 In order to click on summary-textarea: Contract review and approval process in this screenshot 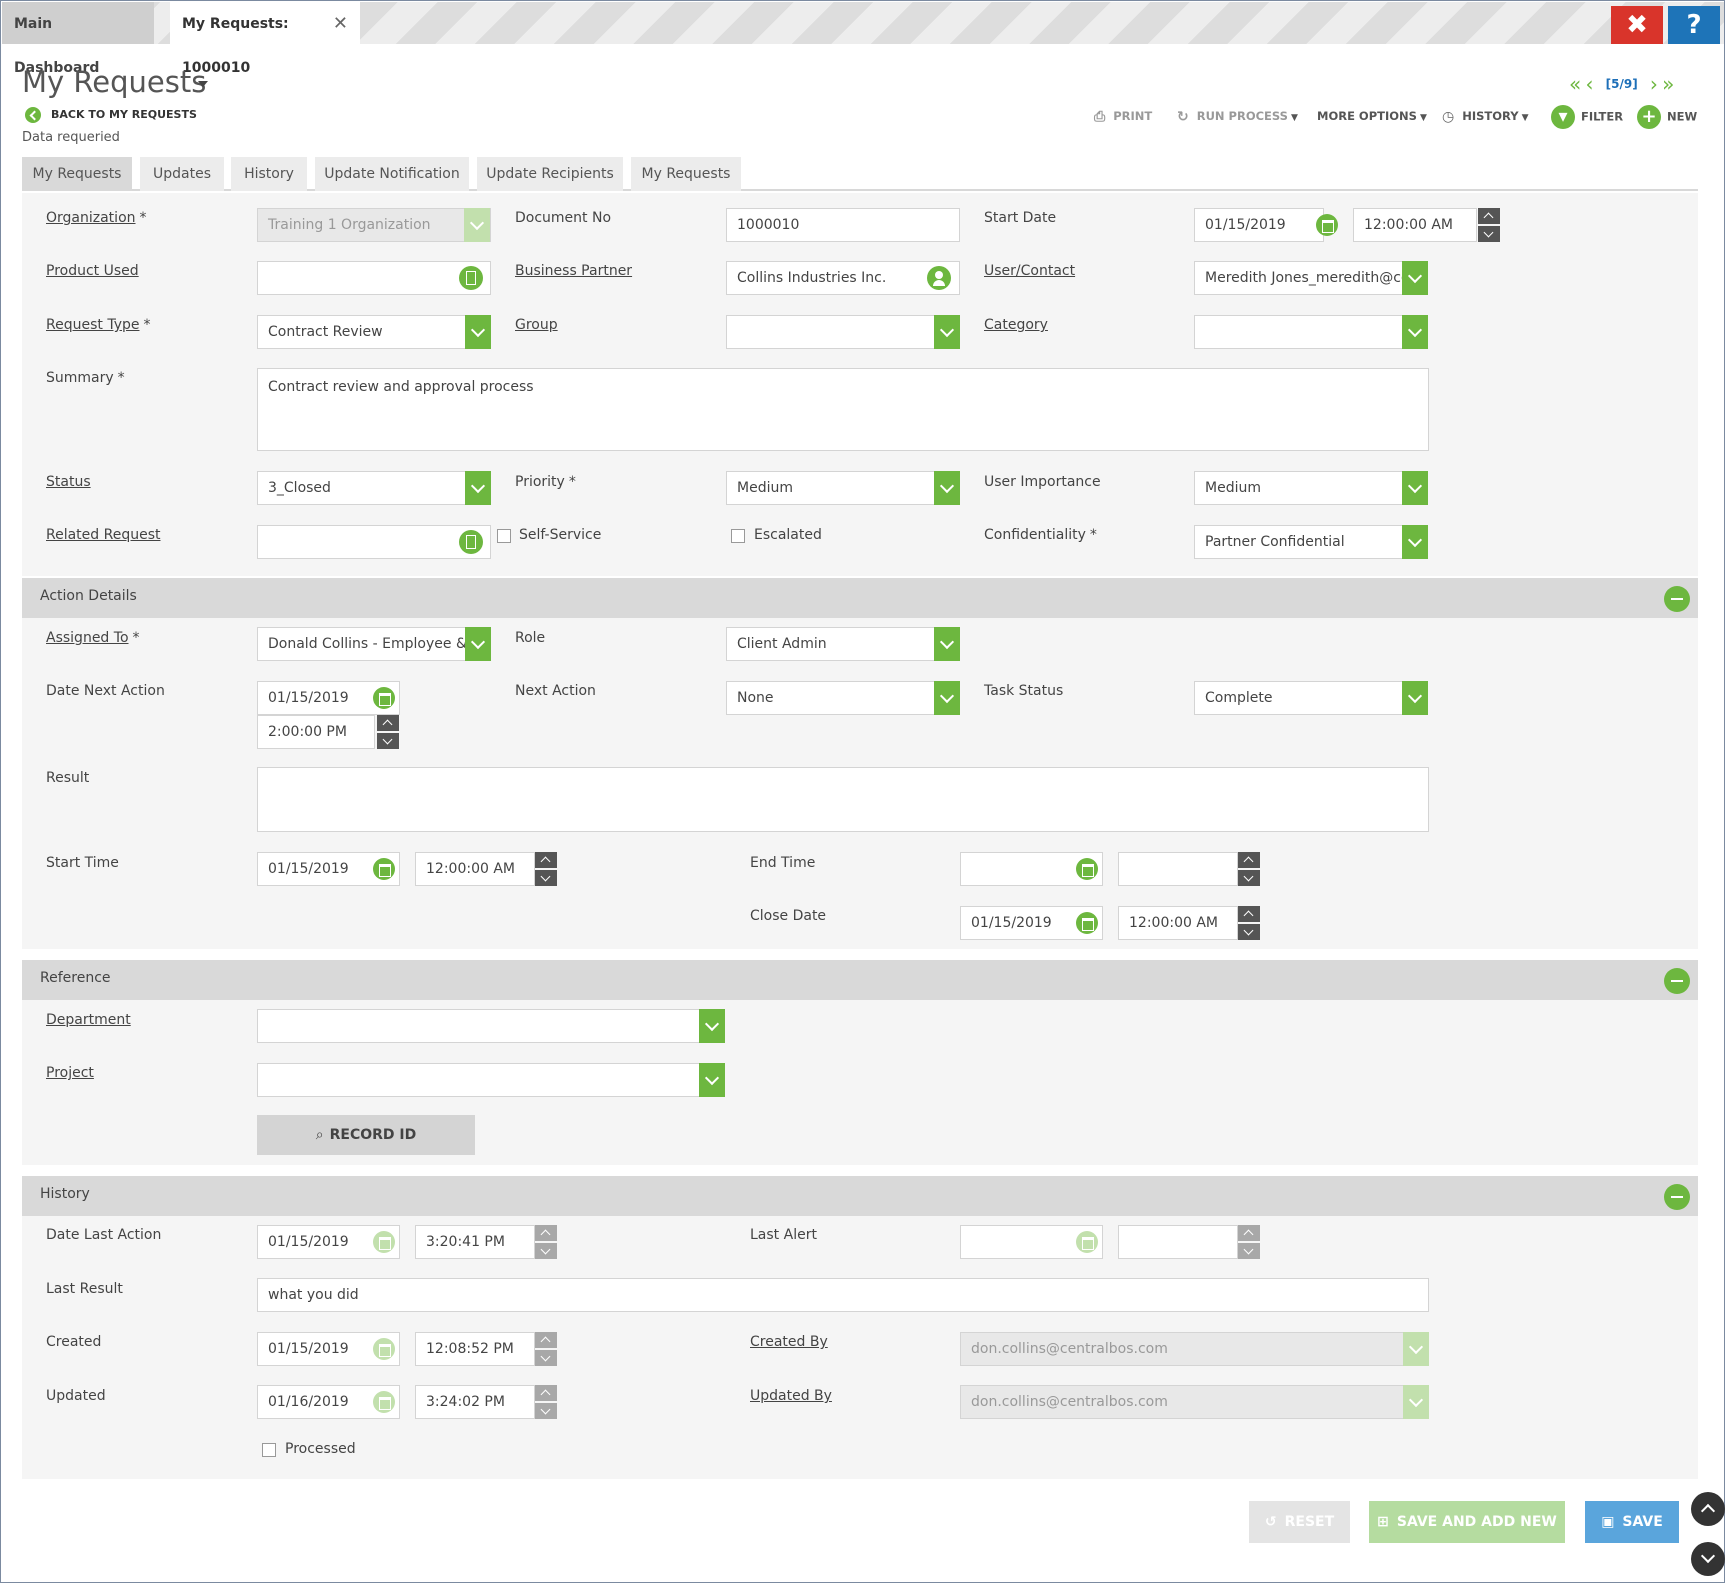, I will do `click(843, 409)`.